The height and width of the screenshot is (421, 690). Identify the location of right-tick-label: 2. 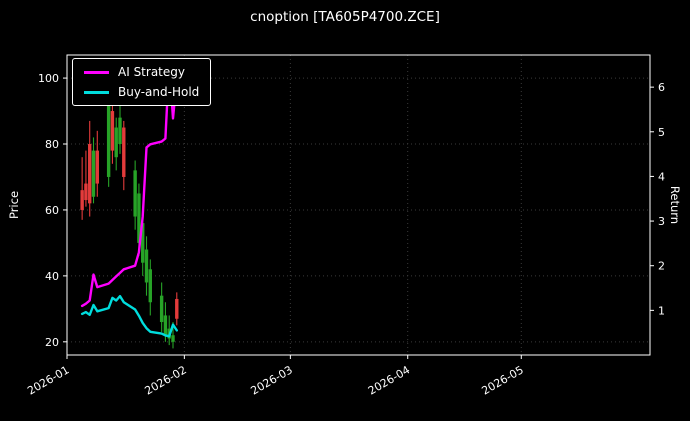
(661, 266).